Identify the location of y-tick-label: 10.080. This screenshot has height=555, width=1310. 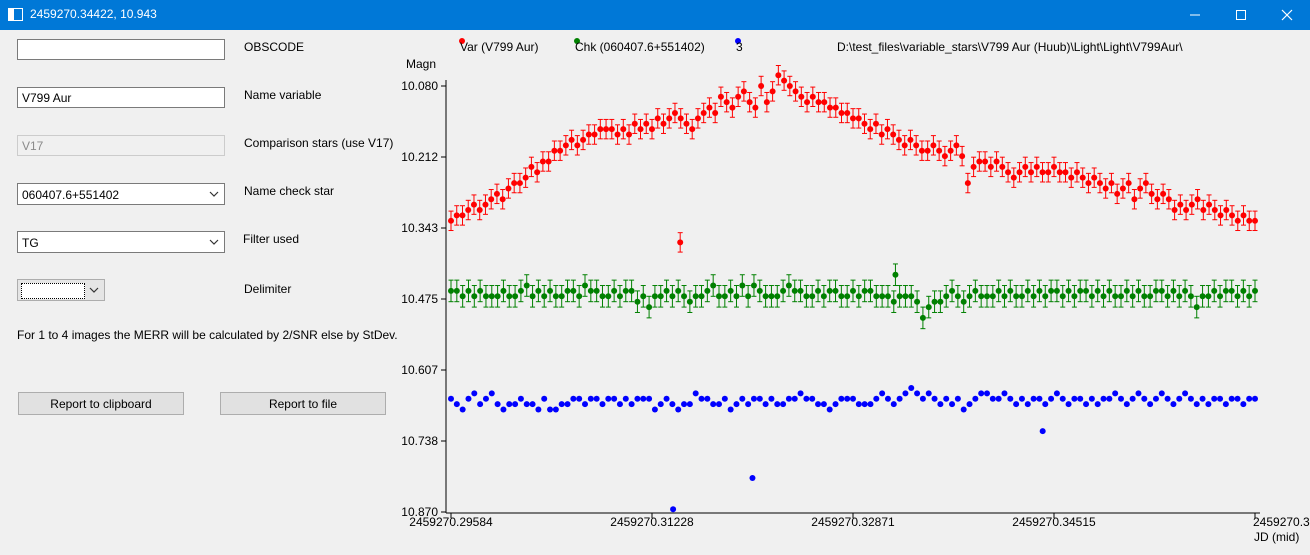
(419, 86).